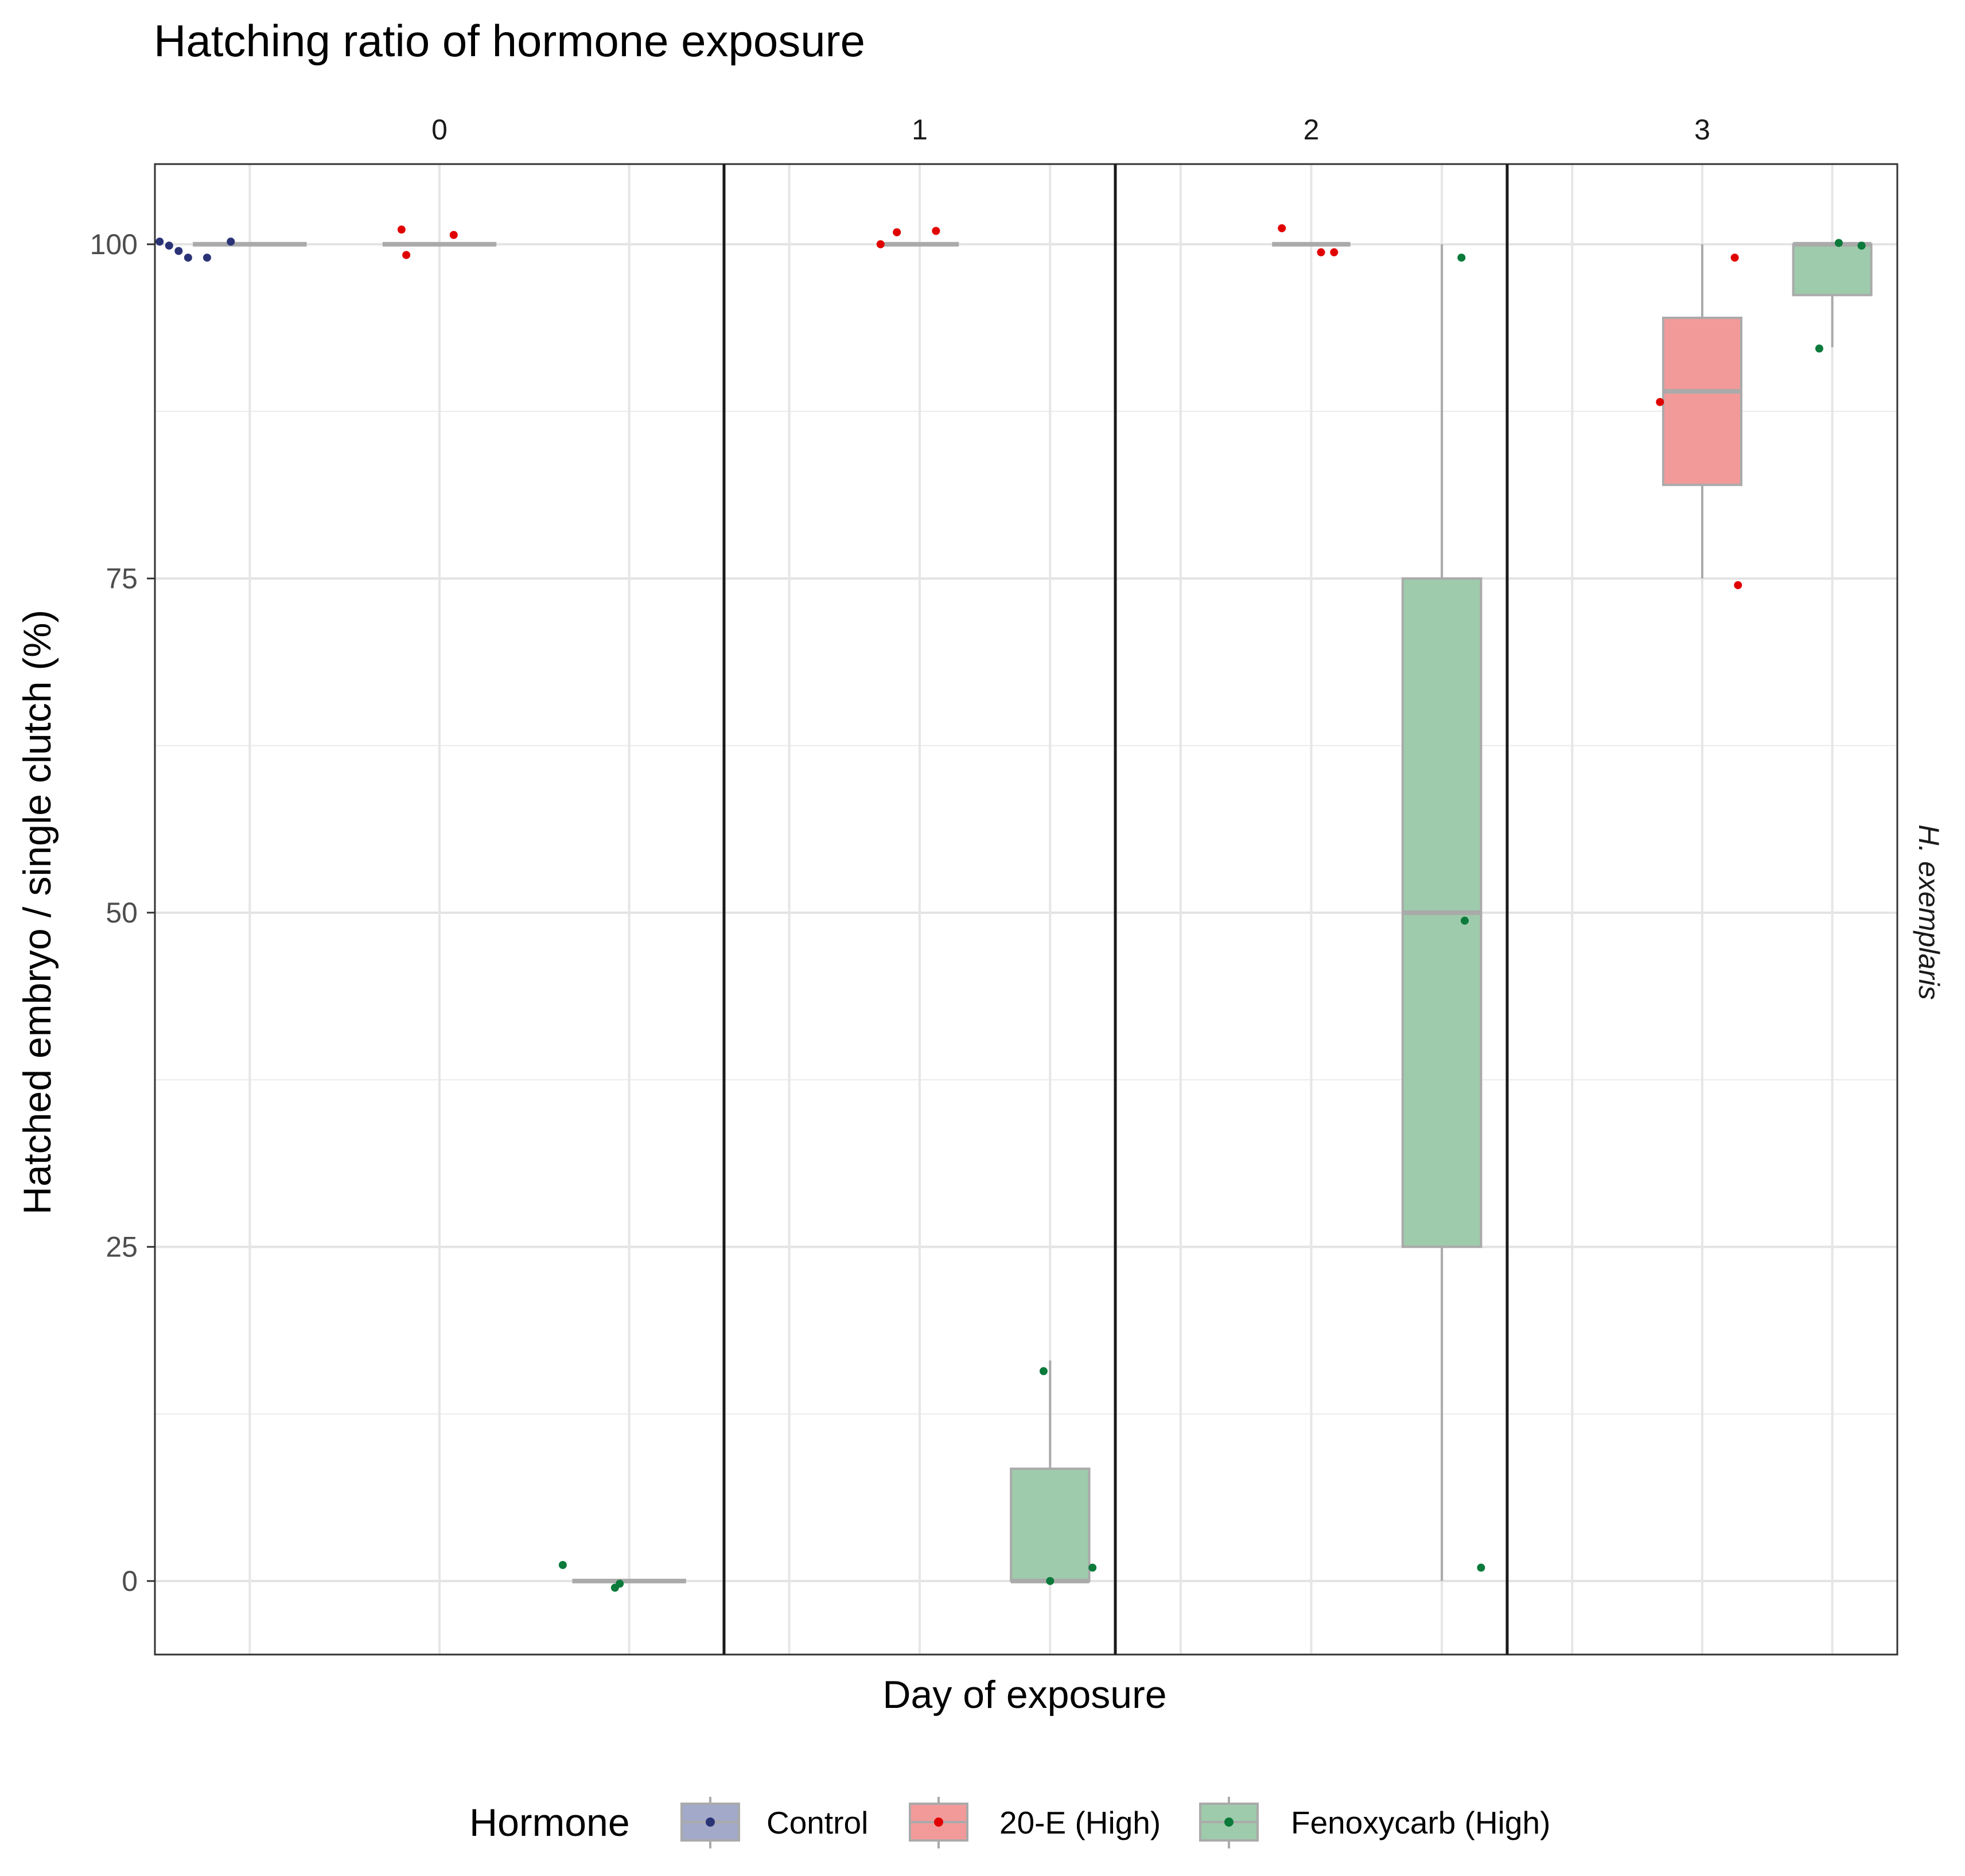 The width and height of the screenshot is (1965, 1876). I want to click on legend-key-fenoxycarb-high-, so click(1229, 1822).